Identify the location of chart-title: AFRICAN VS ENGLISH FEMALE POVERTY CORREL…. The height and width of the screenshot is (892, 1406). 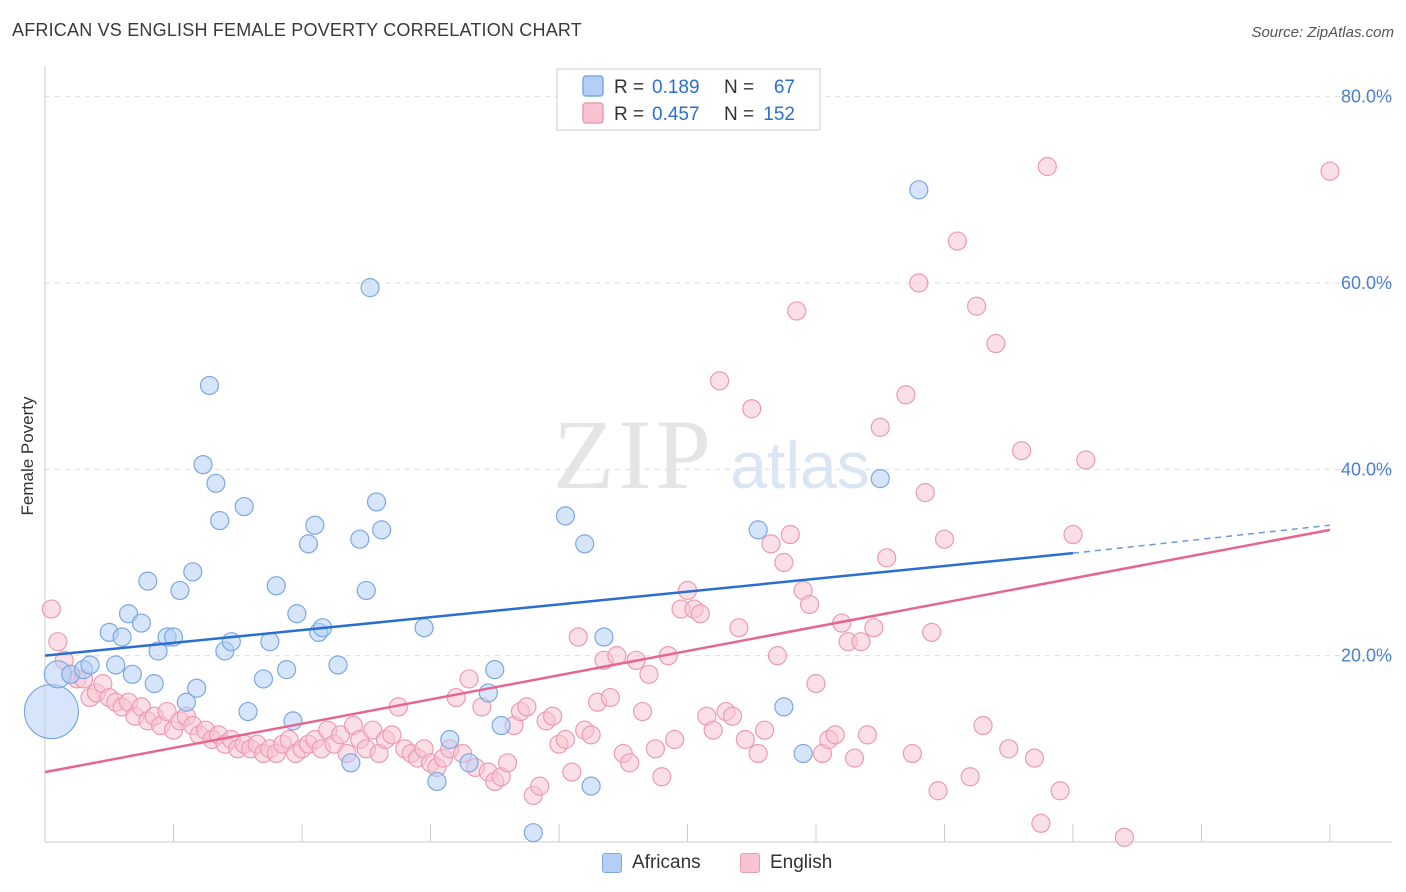
(297, 30).